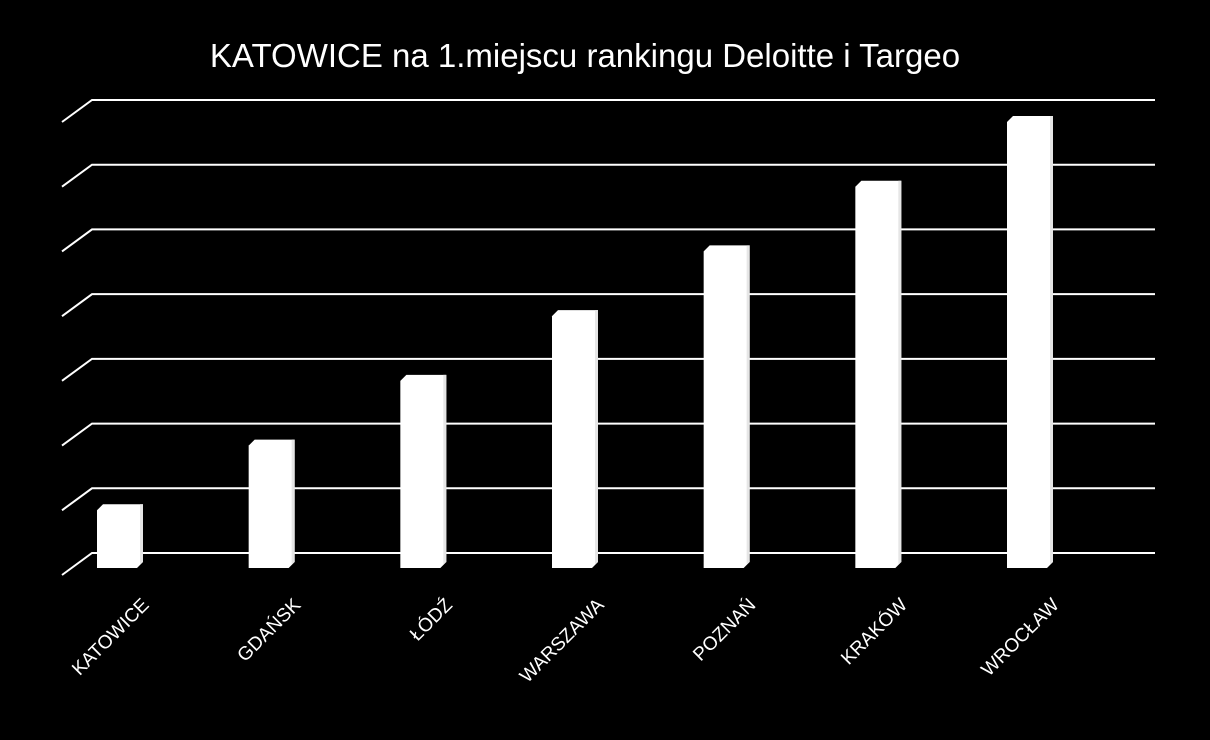 This screenshot has height=740, width=1210. I want to click on category-label: KRAKÓW, so click(874, 631).